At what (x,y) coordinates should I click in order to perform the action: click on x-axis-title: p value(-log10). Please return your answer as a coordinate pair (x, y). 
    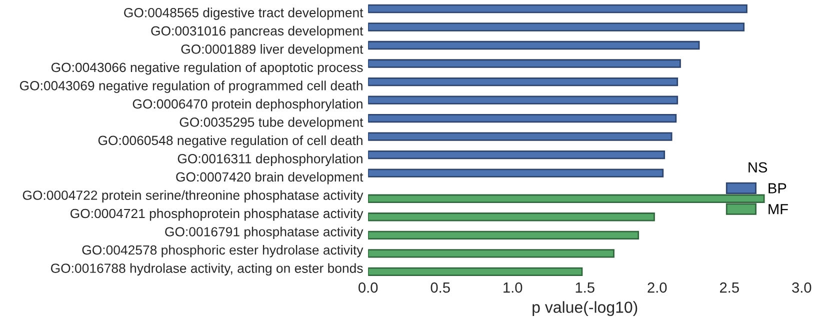
    Looking at the image, I should click on (585, 308).